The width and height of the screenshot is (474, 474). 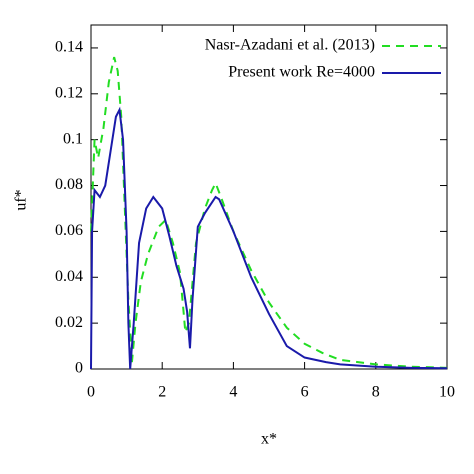 I want to click on y-axis-label: uf*, so click(x=21, y=199).